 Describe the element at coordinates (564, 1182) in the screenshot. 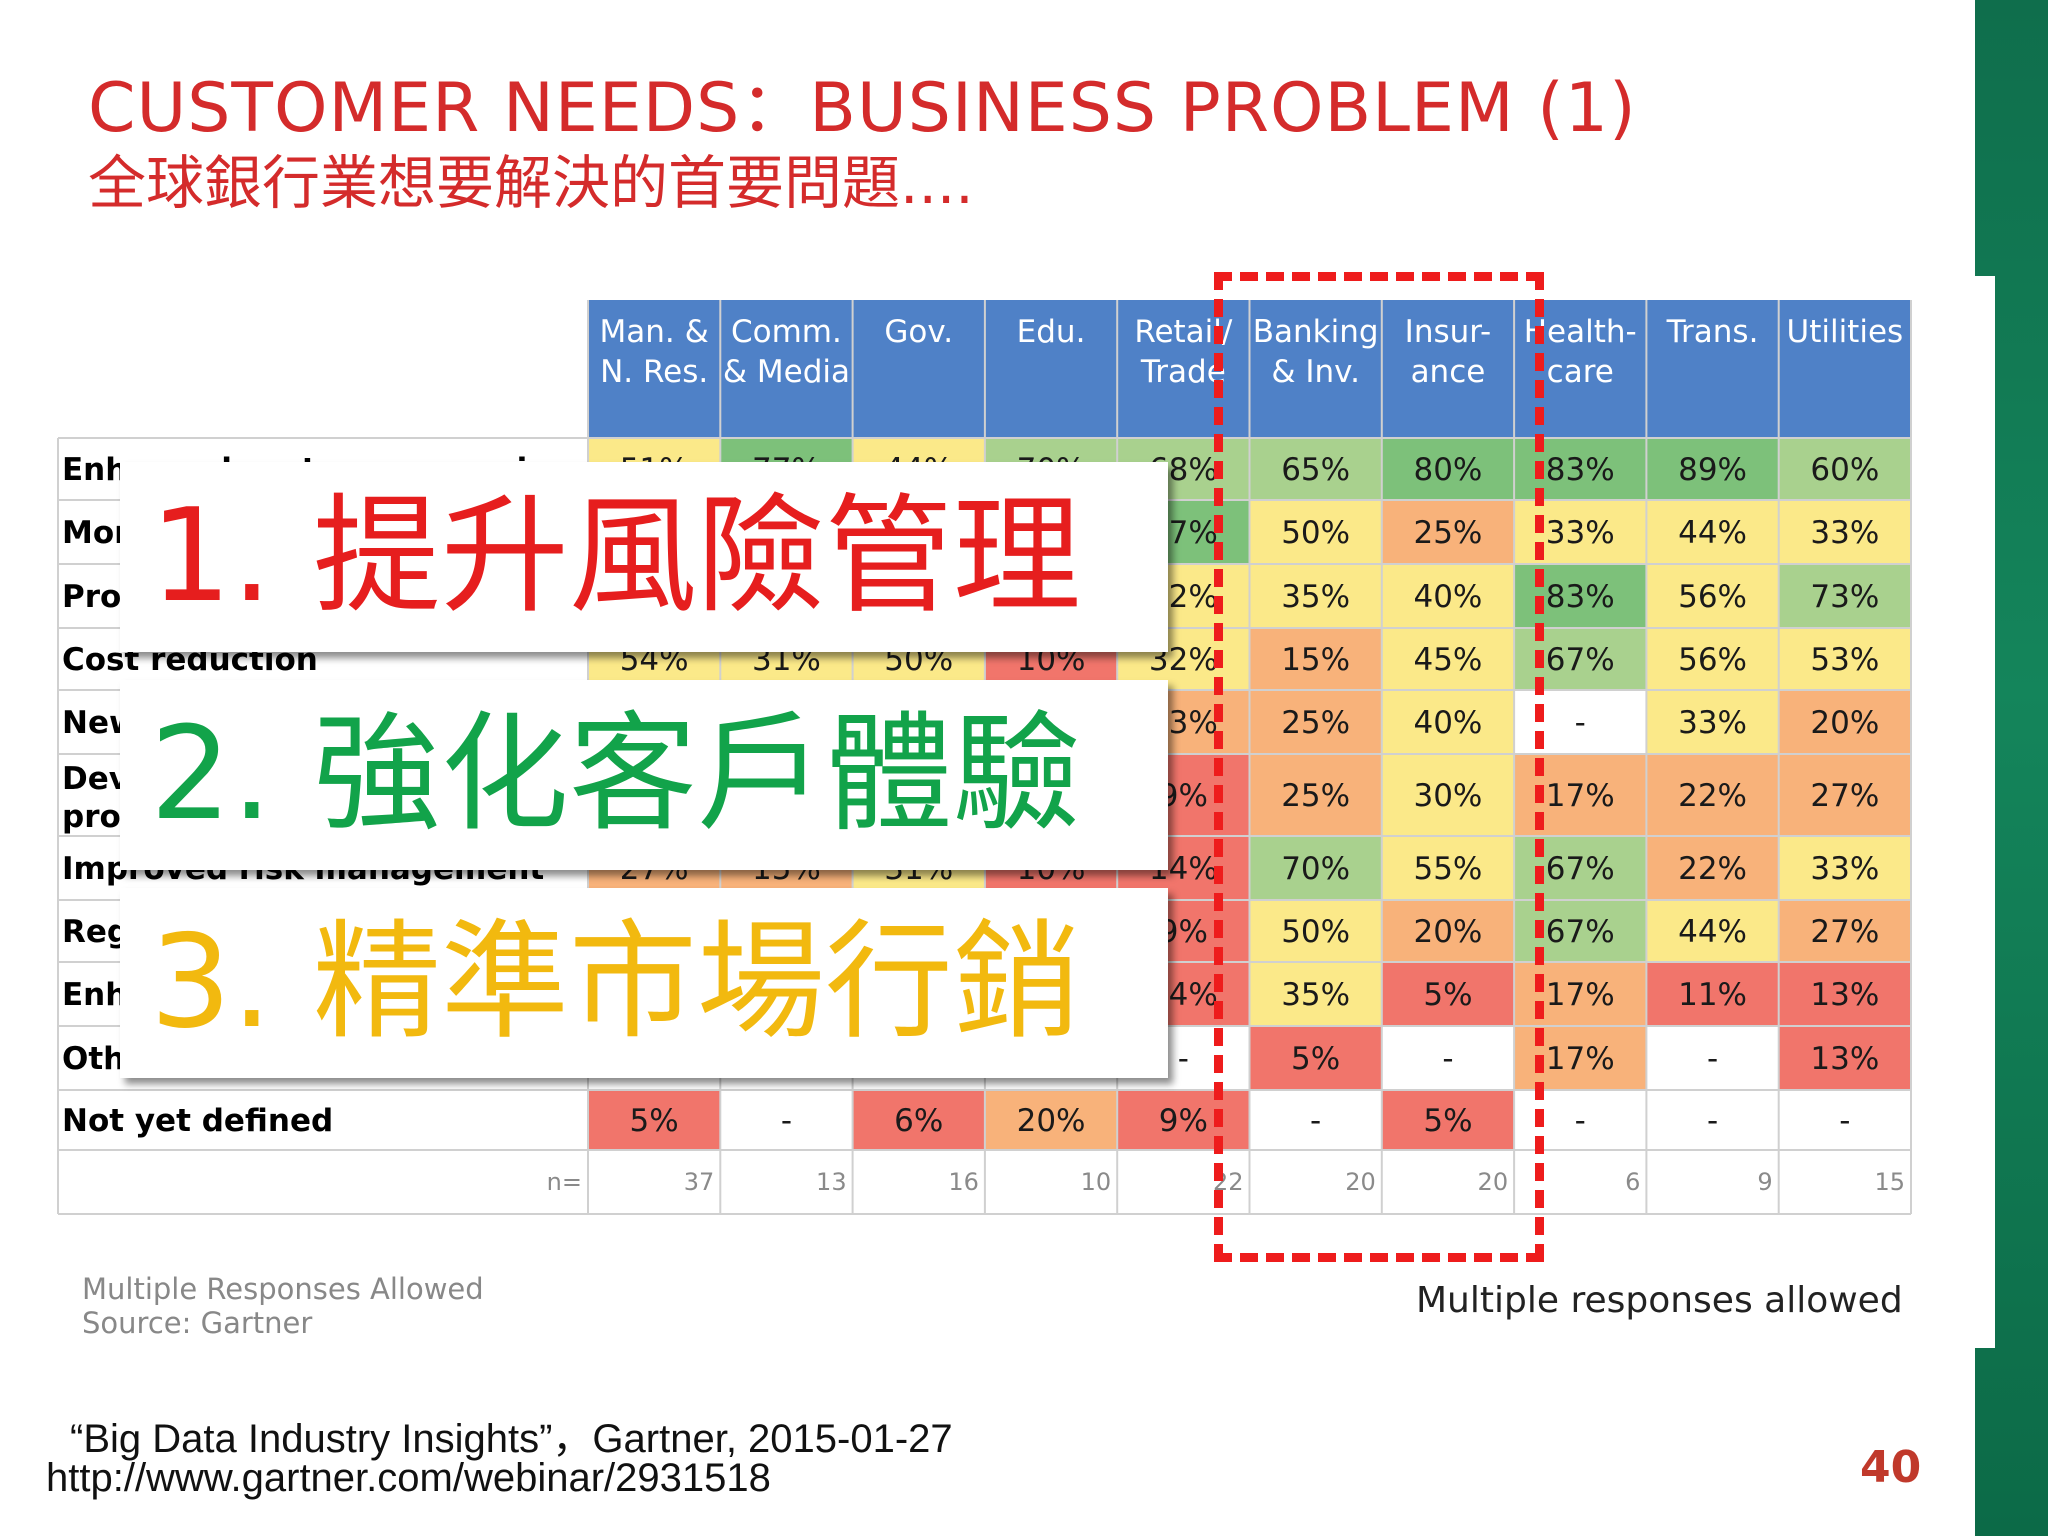

I see `n-label: n=` at that location.